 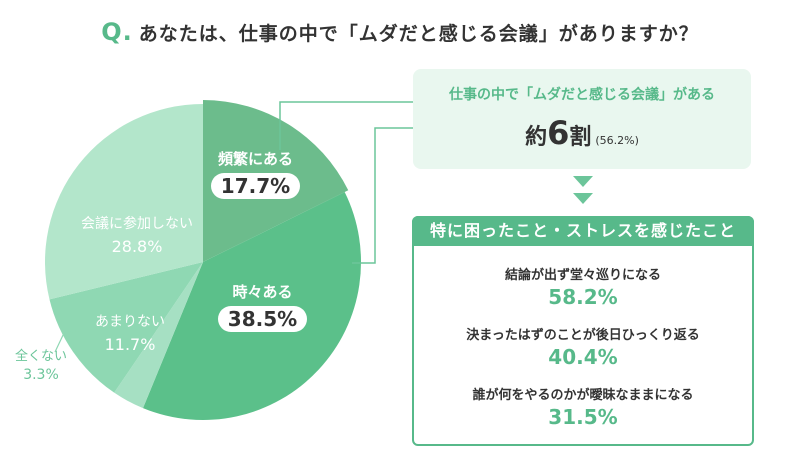 I want to click on slice-label-sometimes: 時々ある 38.5%, so click(x=262, y=306).